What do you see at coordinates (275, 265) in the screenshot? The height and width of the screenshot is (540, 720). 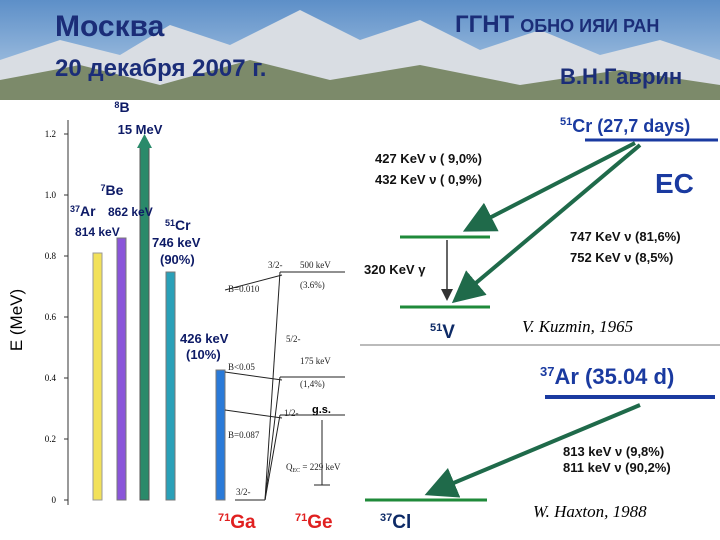 I see `l500-spin: 3/2-` at bounding box center [275, 265].